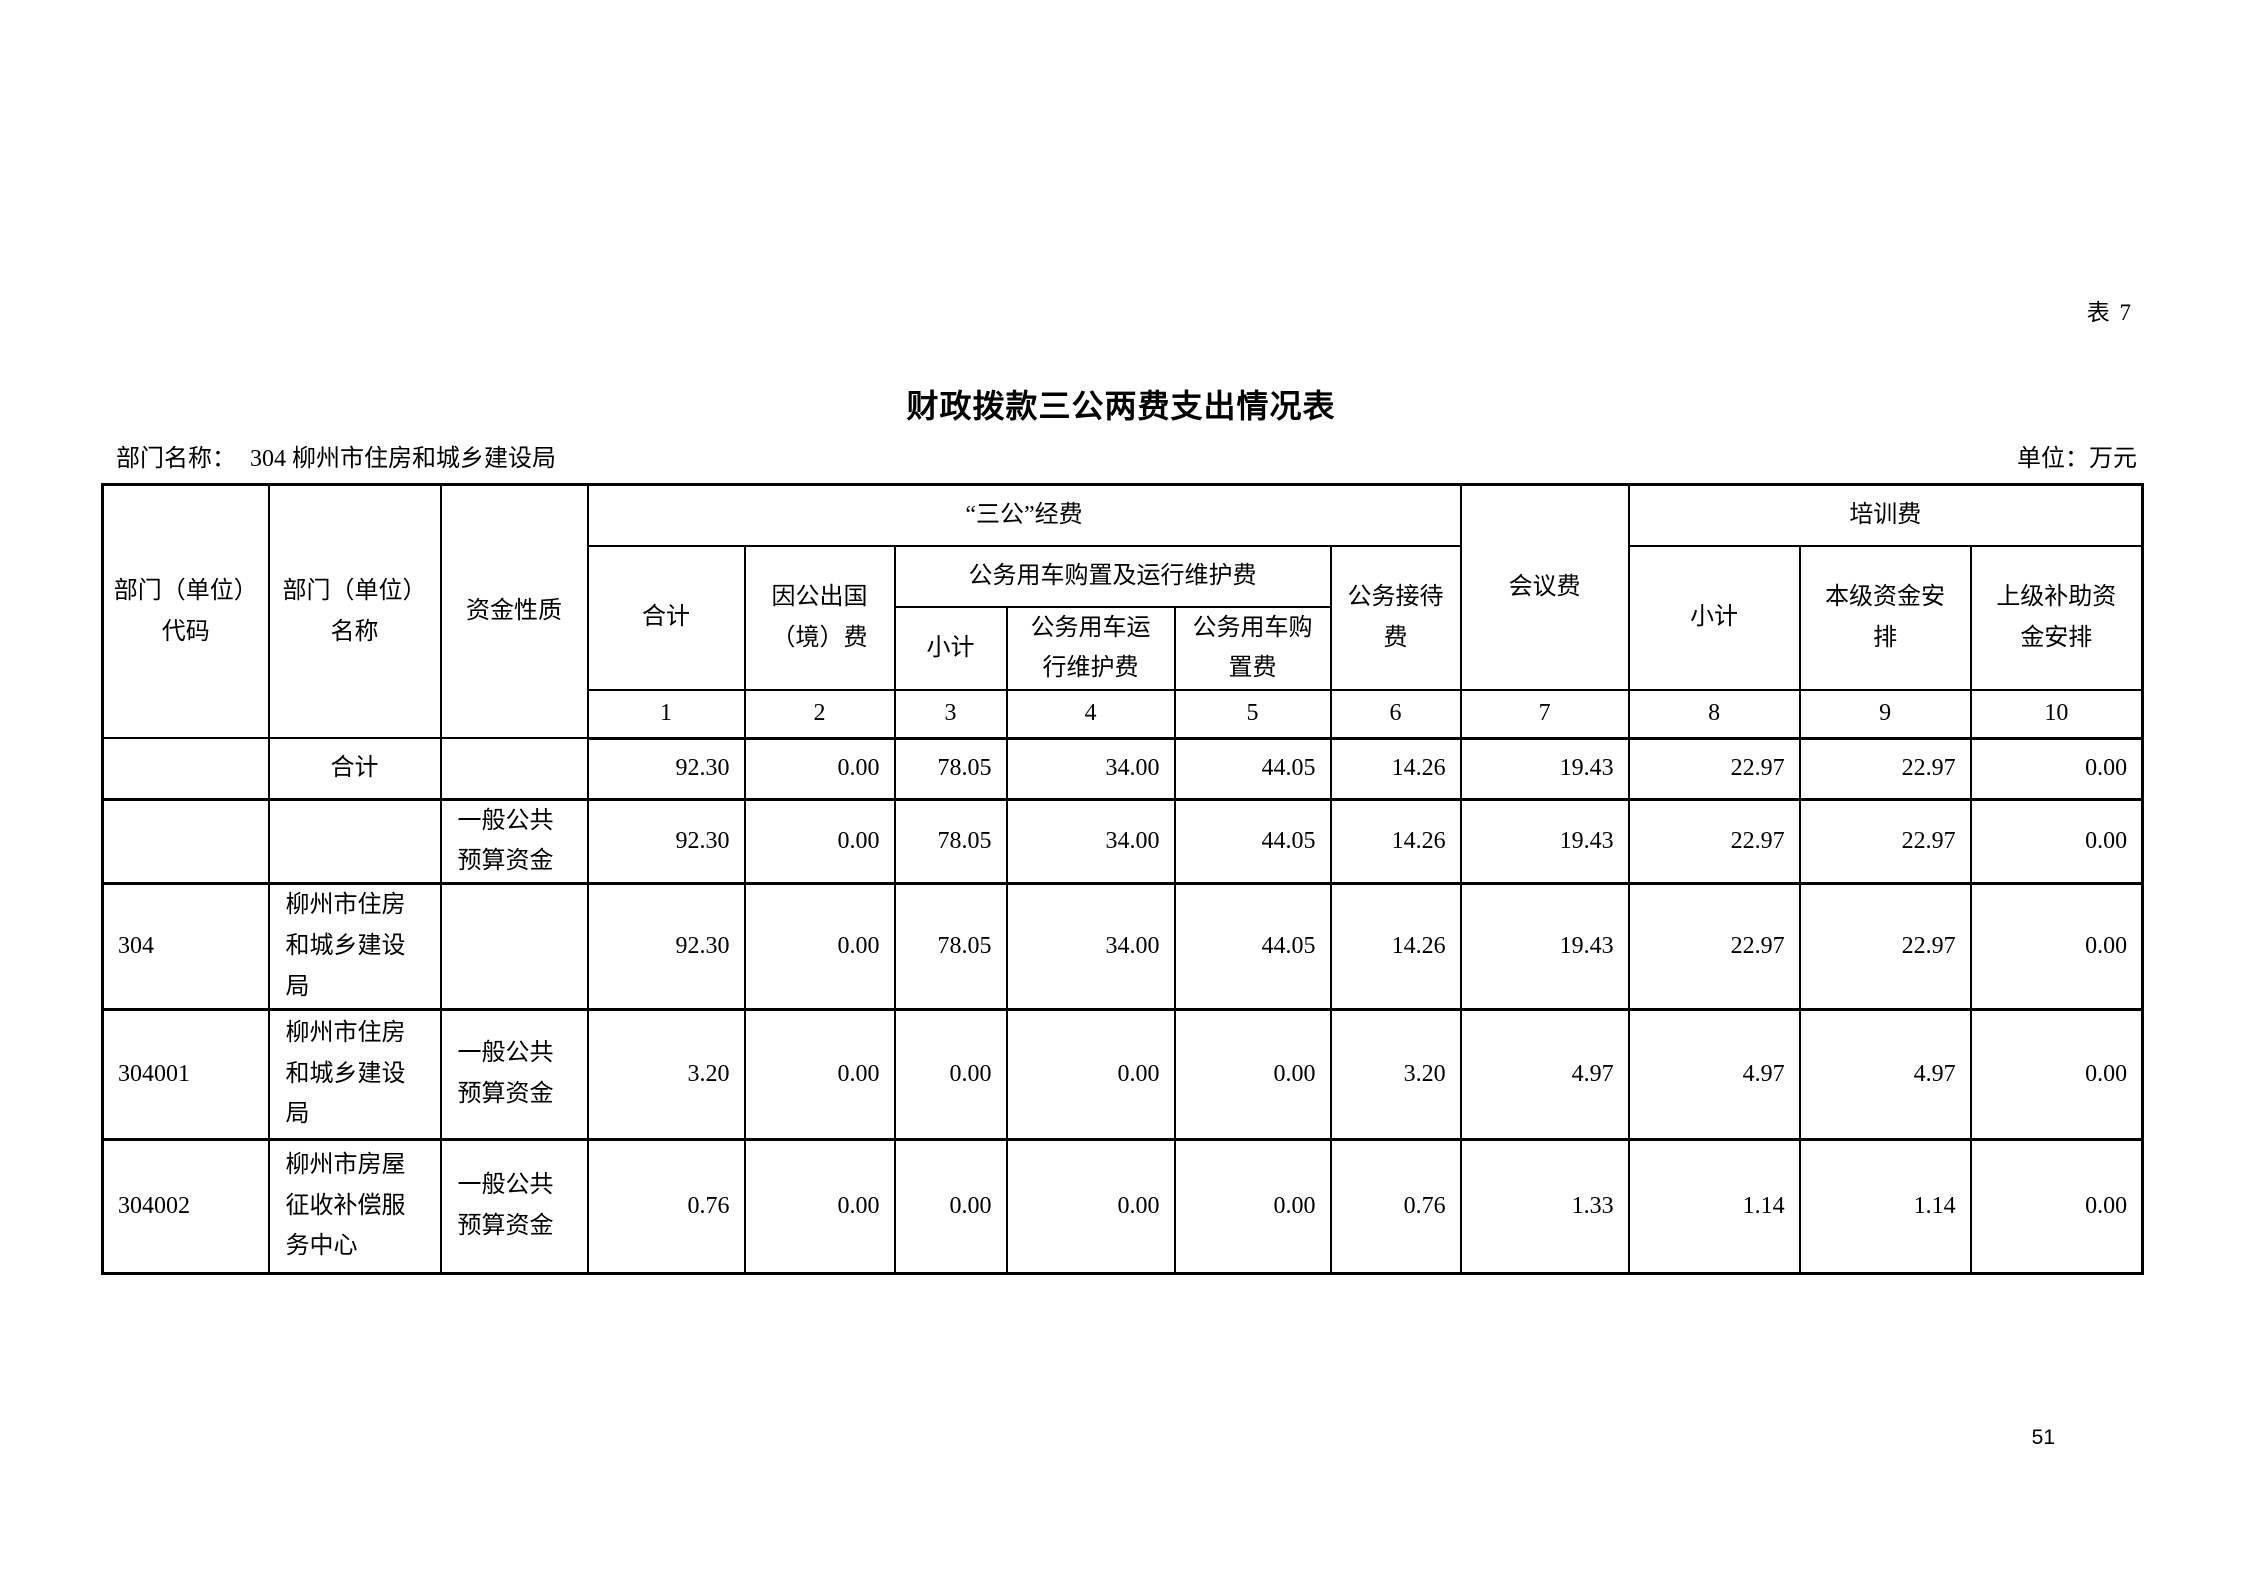 This screenshot has height=1587, width=2245. I want to click on header-vehicle-group: 公务用车购置及运行维护费, so click(1112, 576).